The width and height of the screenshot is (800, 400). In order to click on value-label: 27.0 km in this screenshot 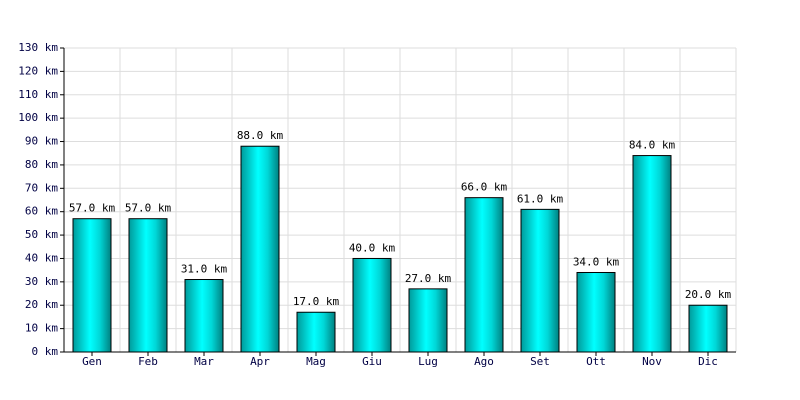, I will do `click(428, 278)`.